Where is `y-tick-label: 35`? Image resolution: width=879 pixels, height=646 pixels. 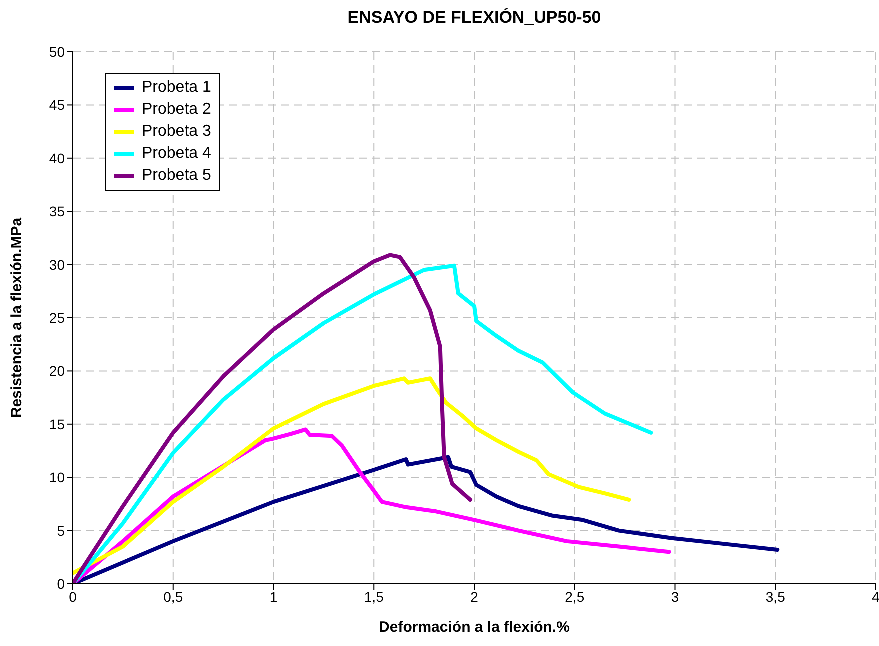 y-tick-label: 35 is located at coordinates (57, 212).